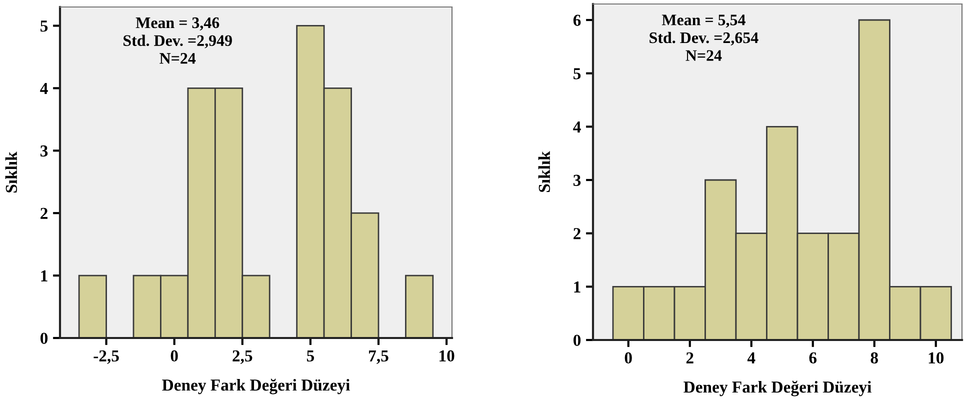 This screenshot has width=964, height=405. Describe the element at coordinates (310, 356) in the screenshot. I see `x-tick-label: 5` at that location.